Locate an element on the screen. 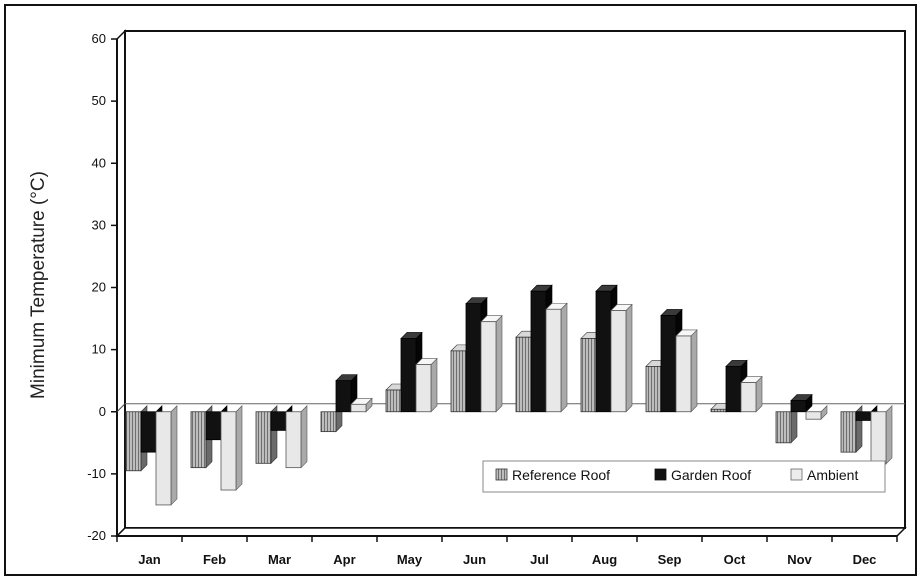 The height and width of the screenshot is (581, 923). legend: Reference Roof Garden Roof Ambient is located at coordinates (684, 476).